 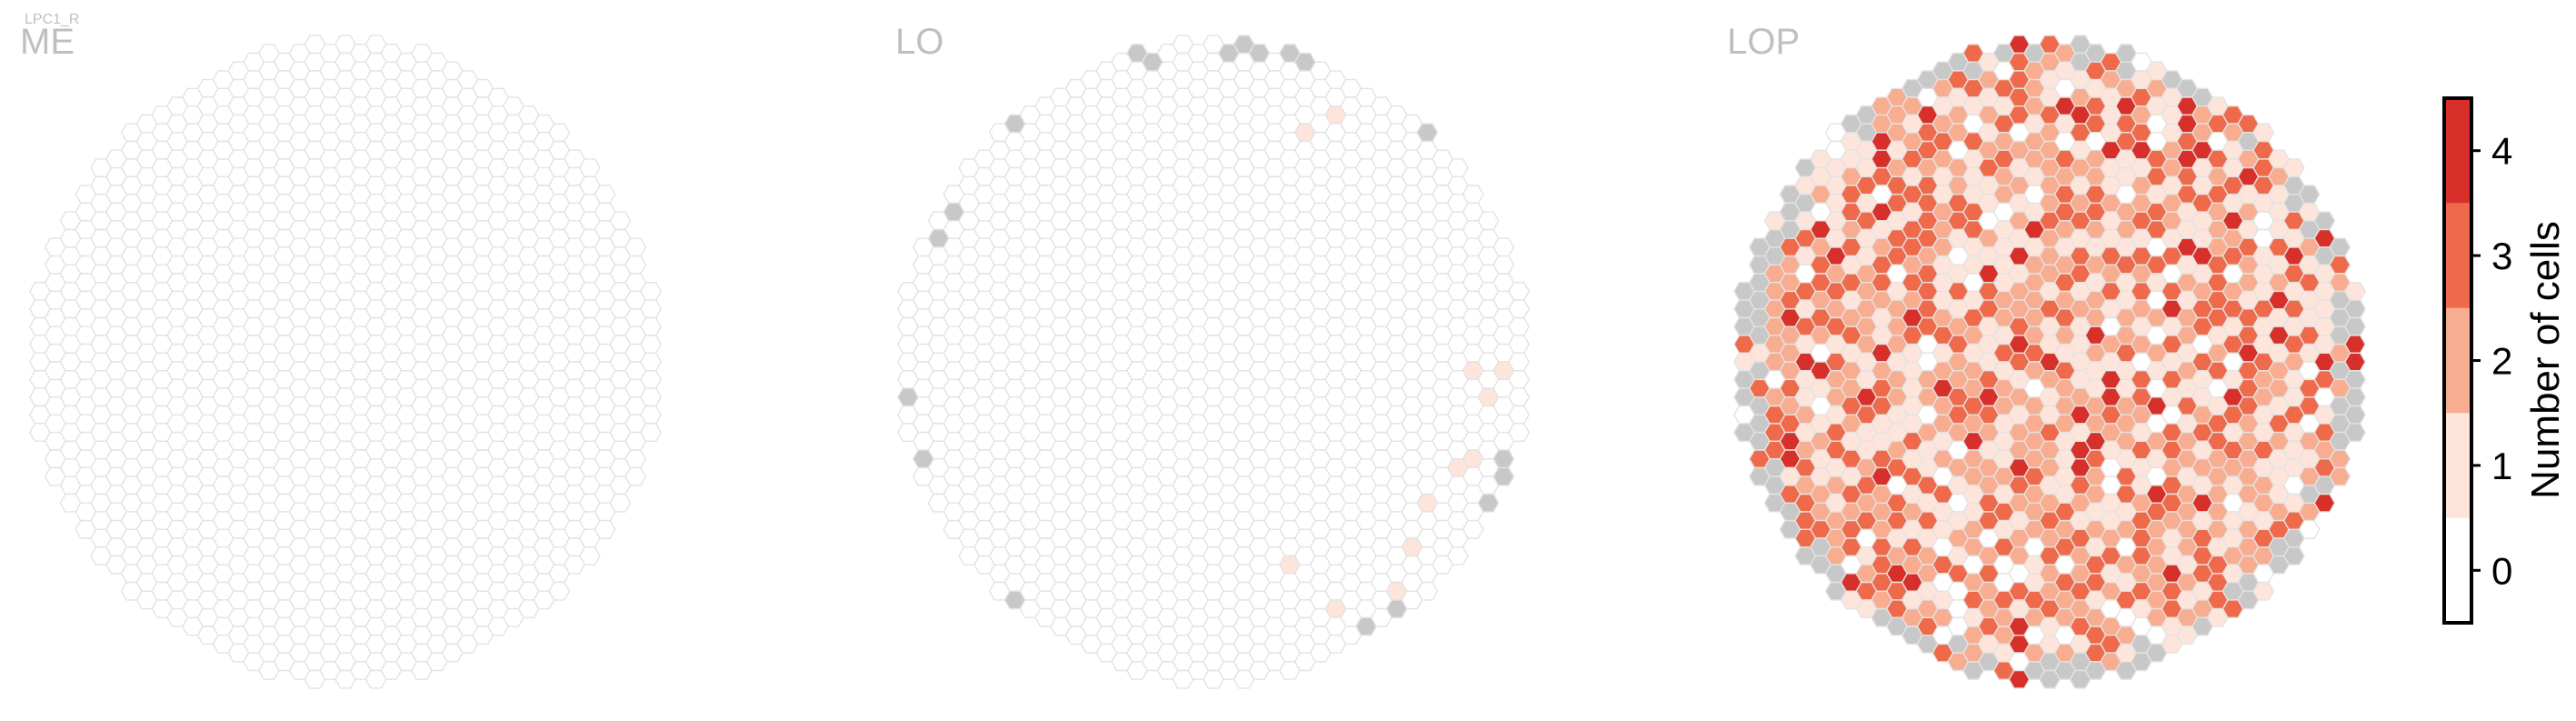 What do you see at coordinates (2501, 361) in the screenshot?
I see `colorbar-tick-label: 2` at bounding box center [2501, 361].